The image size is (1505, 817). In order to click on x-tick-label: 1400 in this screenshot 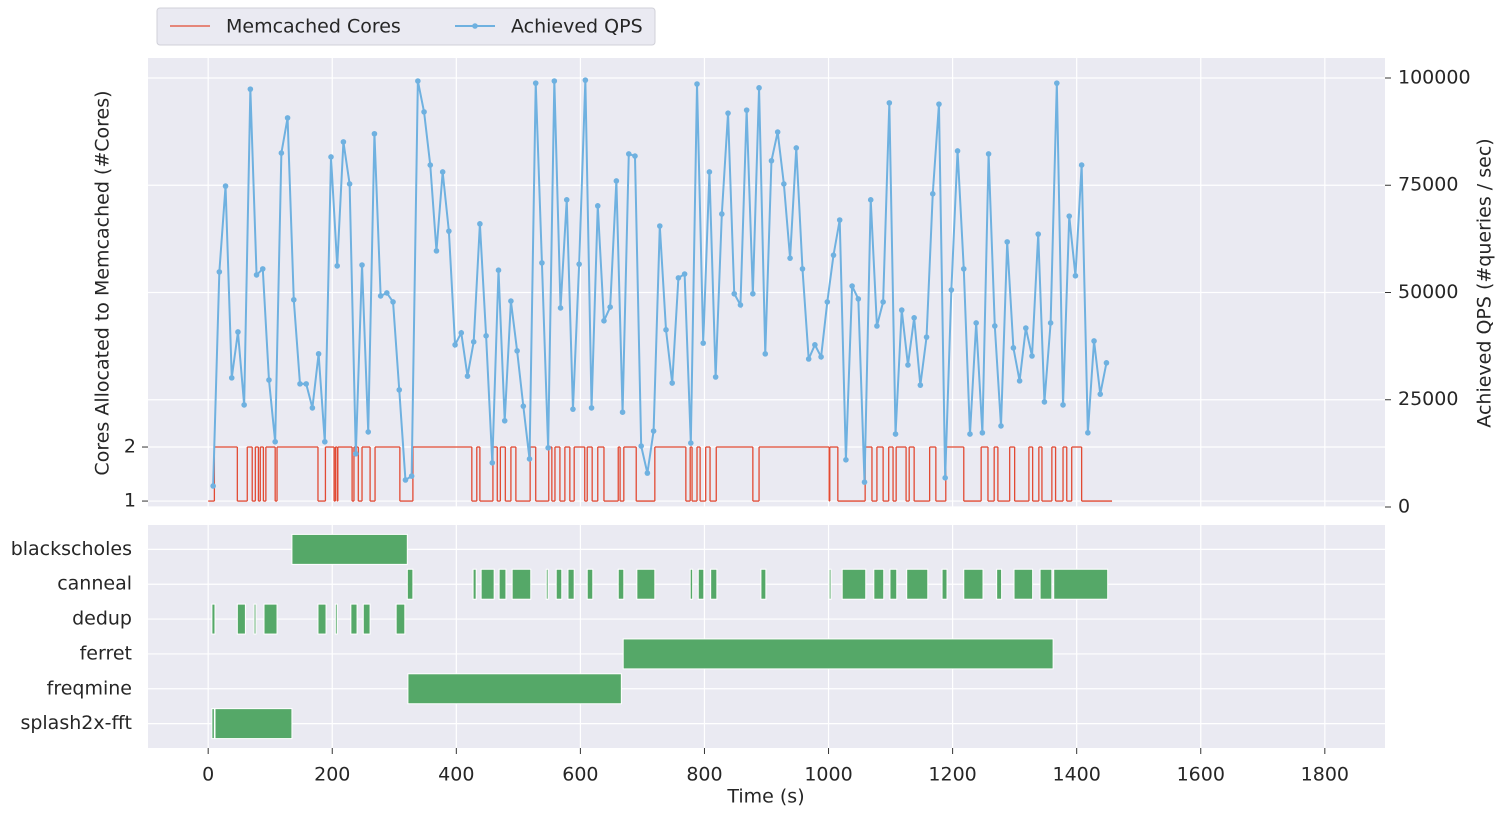, I will do `click(1077, 775)`.